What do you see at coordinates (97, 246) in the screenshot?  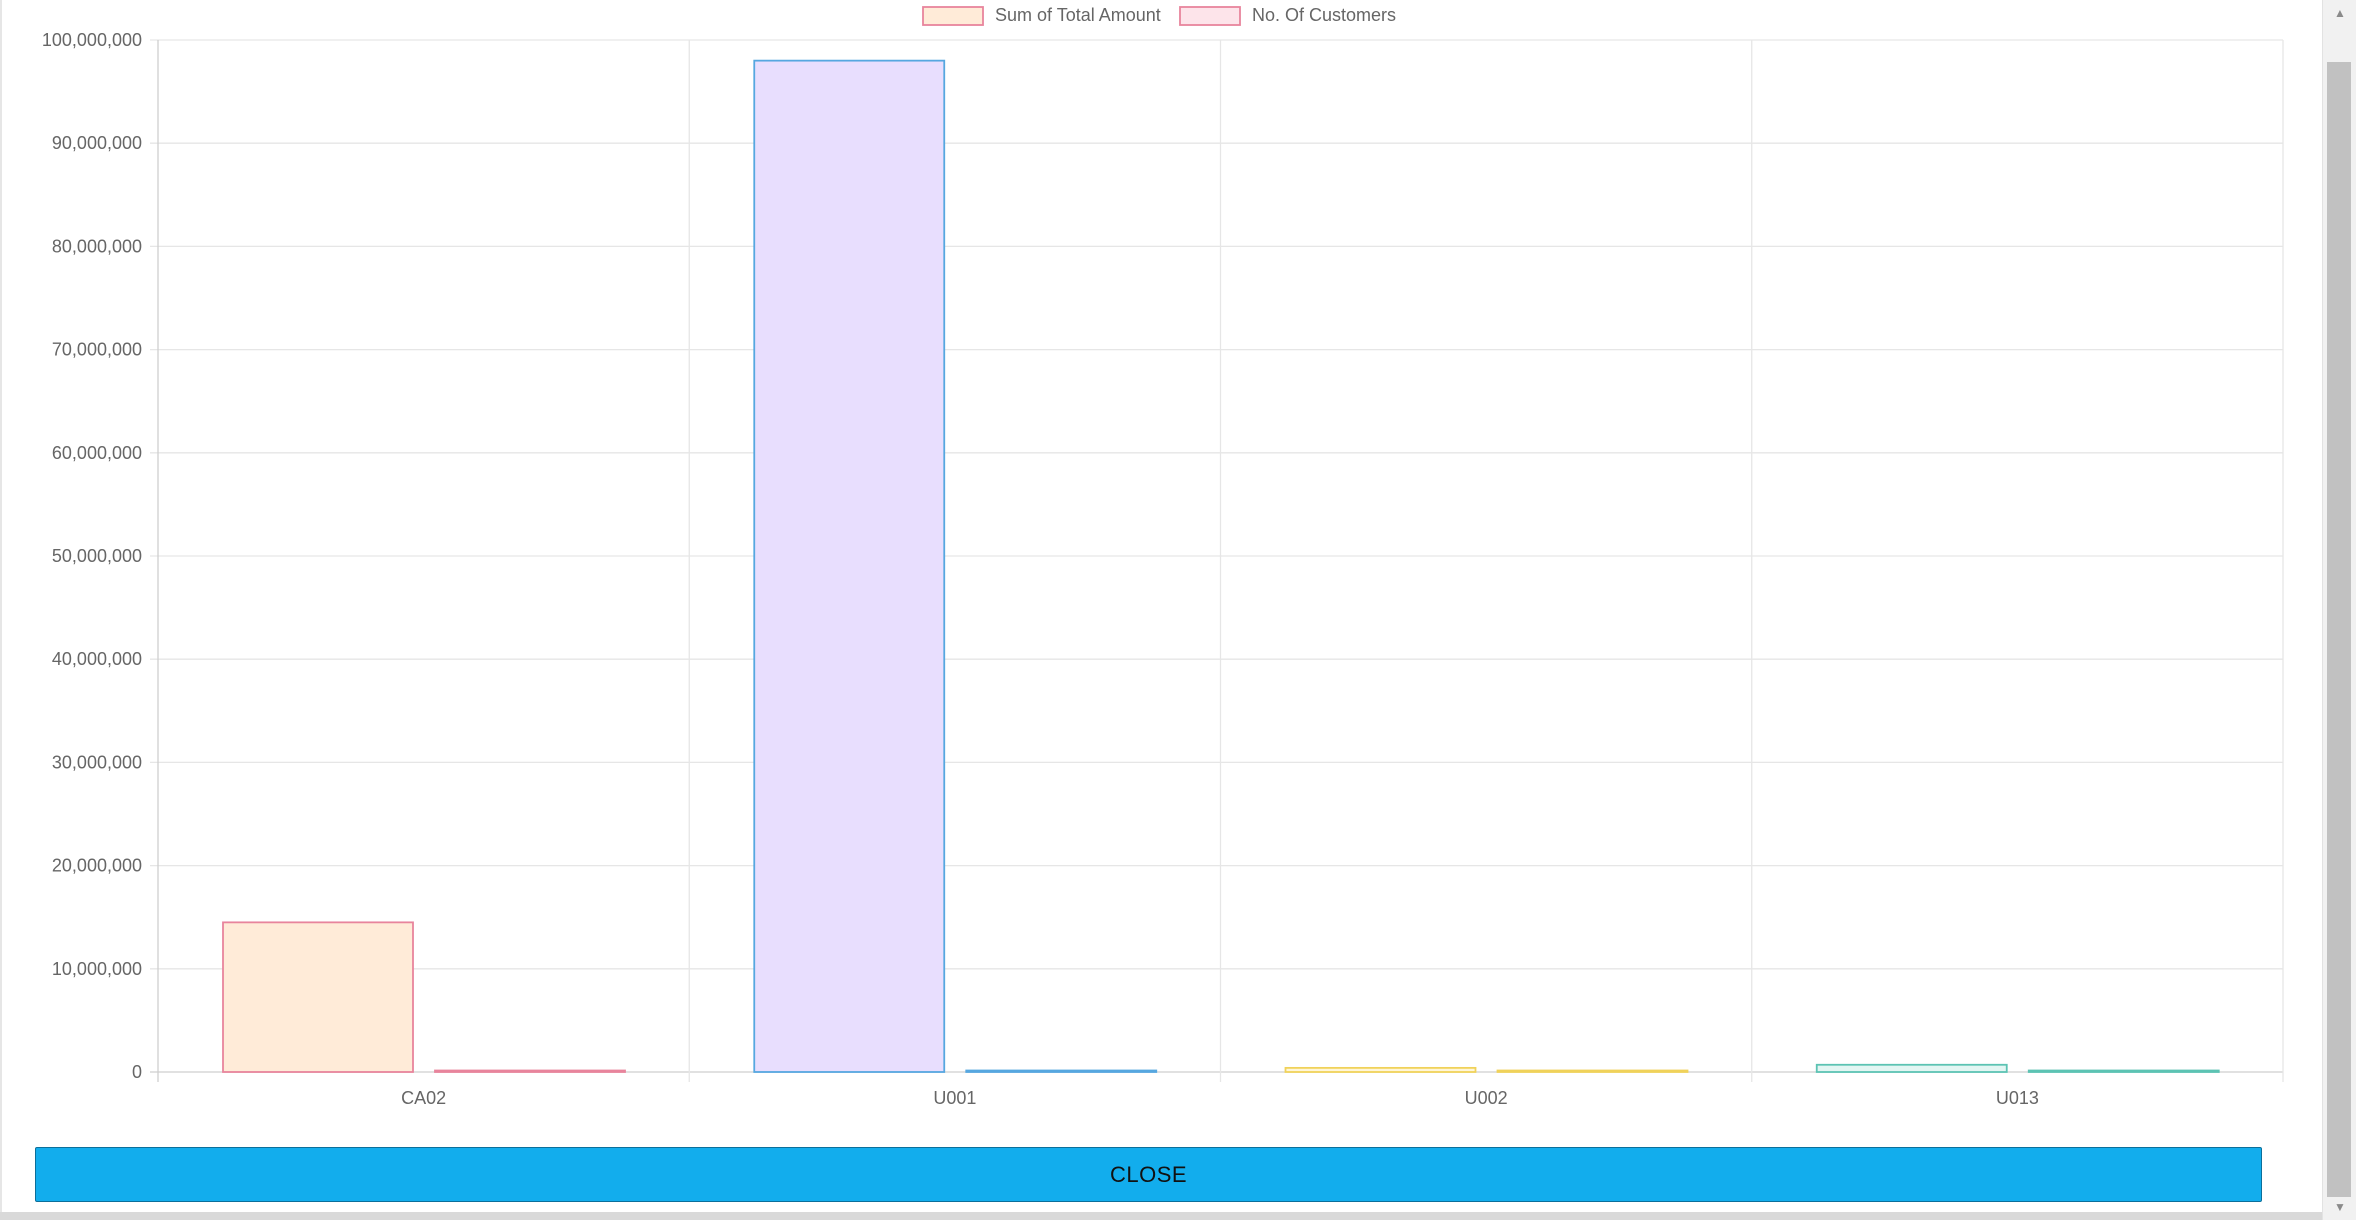 I see `y-tick-label: 80,000,000` at bounding box center [97, 246].